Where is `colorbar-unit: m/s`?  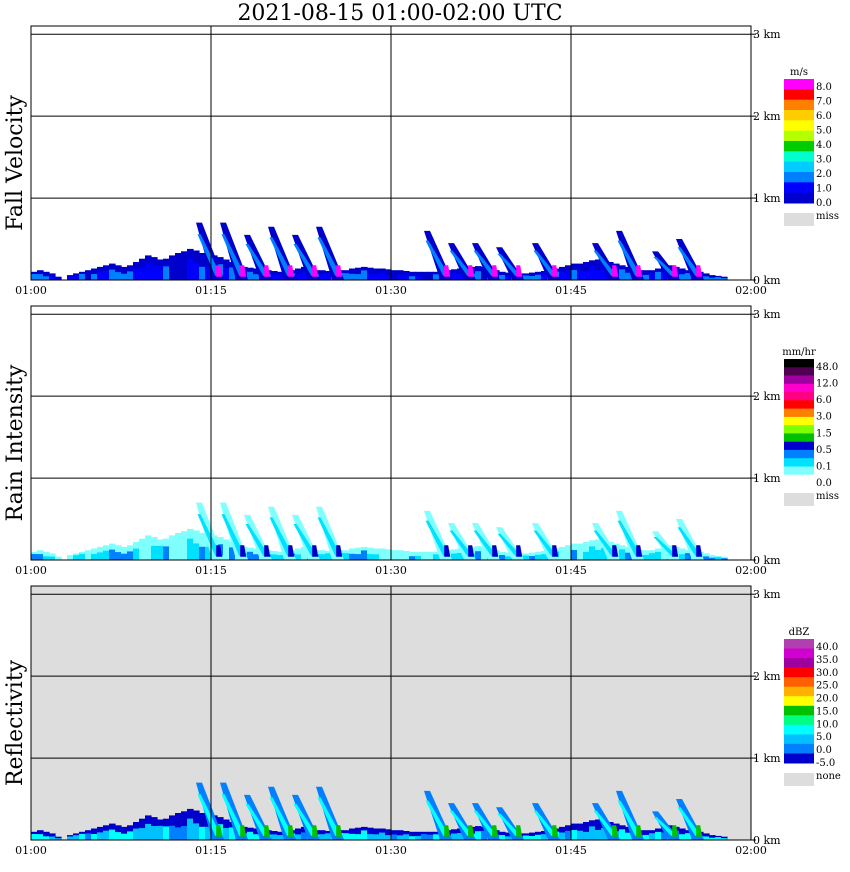
colorbar-unit: m/s is located at coordinates (799, 72).